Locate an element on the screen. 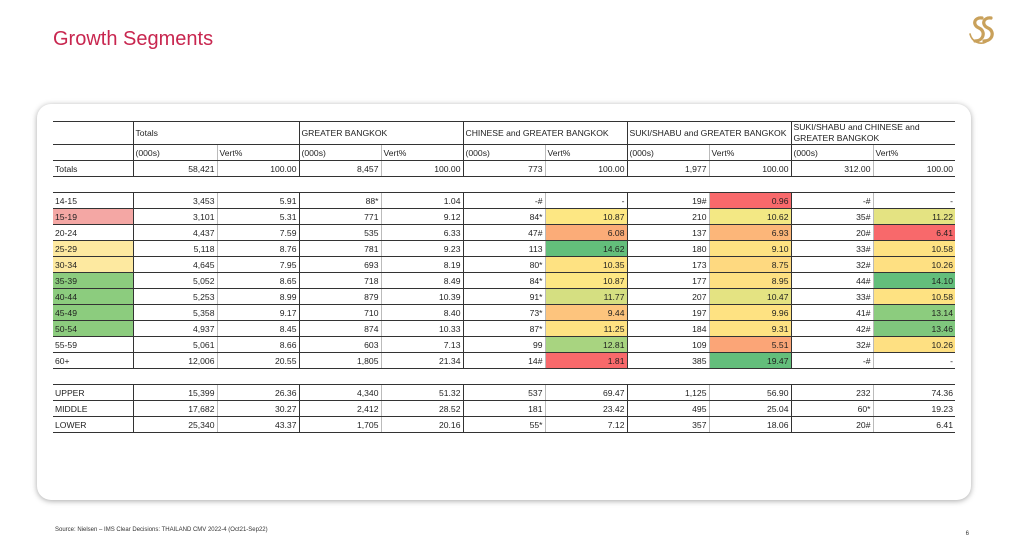 The width and height of the screenshot is (1024, 560). vert-pct-cell: 69.47 is located at coordinates (585, 392).